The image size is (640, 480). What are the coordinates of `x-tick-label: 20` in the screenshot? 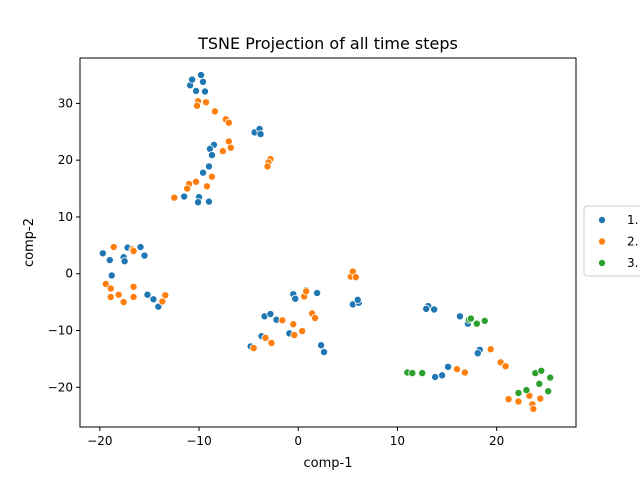 It's located at (496, 441).